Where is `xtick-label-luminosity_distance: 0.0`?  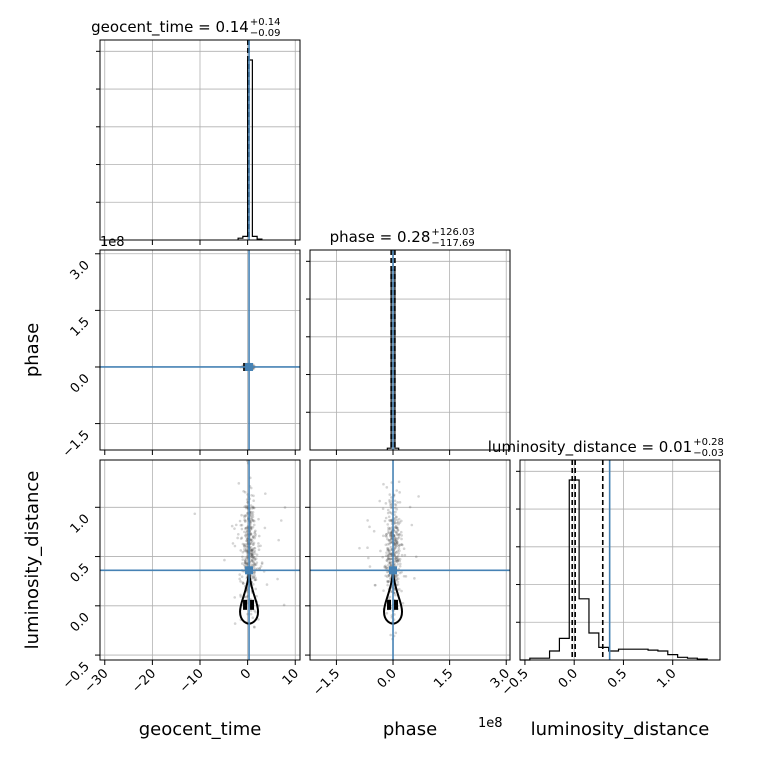 xtick-label-luminosity_distance: 0.0 is located at coordinates (568, 678).